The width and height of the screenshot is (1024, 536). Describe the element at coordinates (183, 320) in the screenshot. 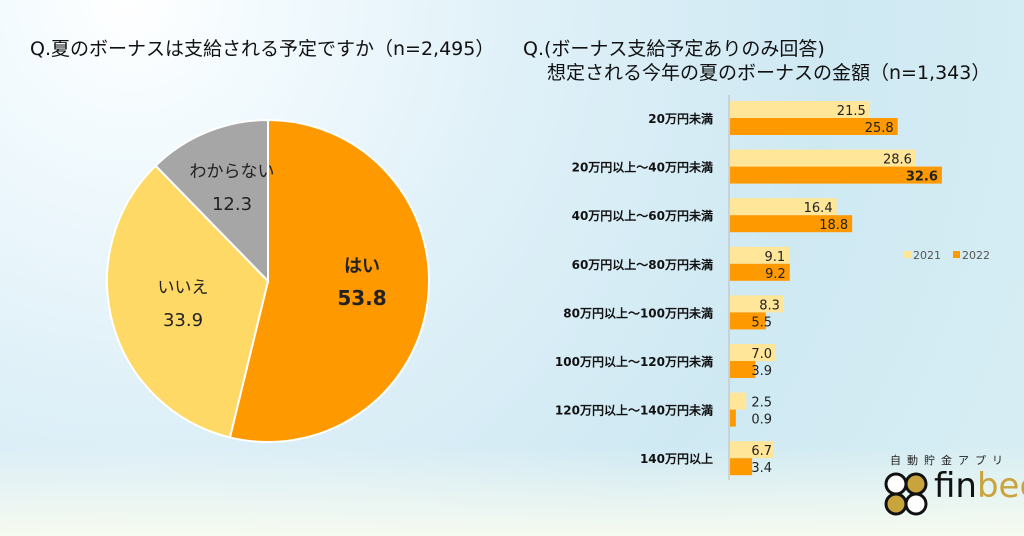

I see `pie-value: 33.9` at that location.